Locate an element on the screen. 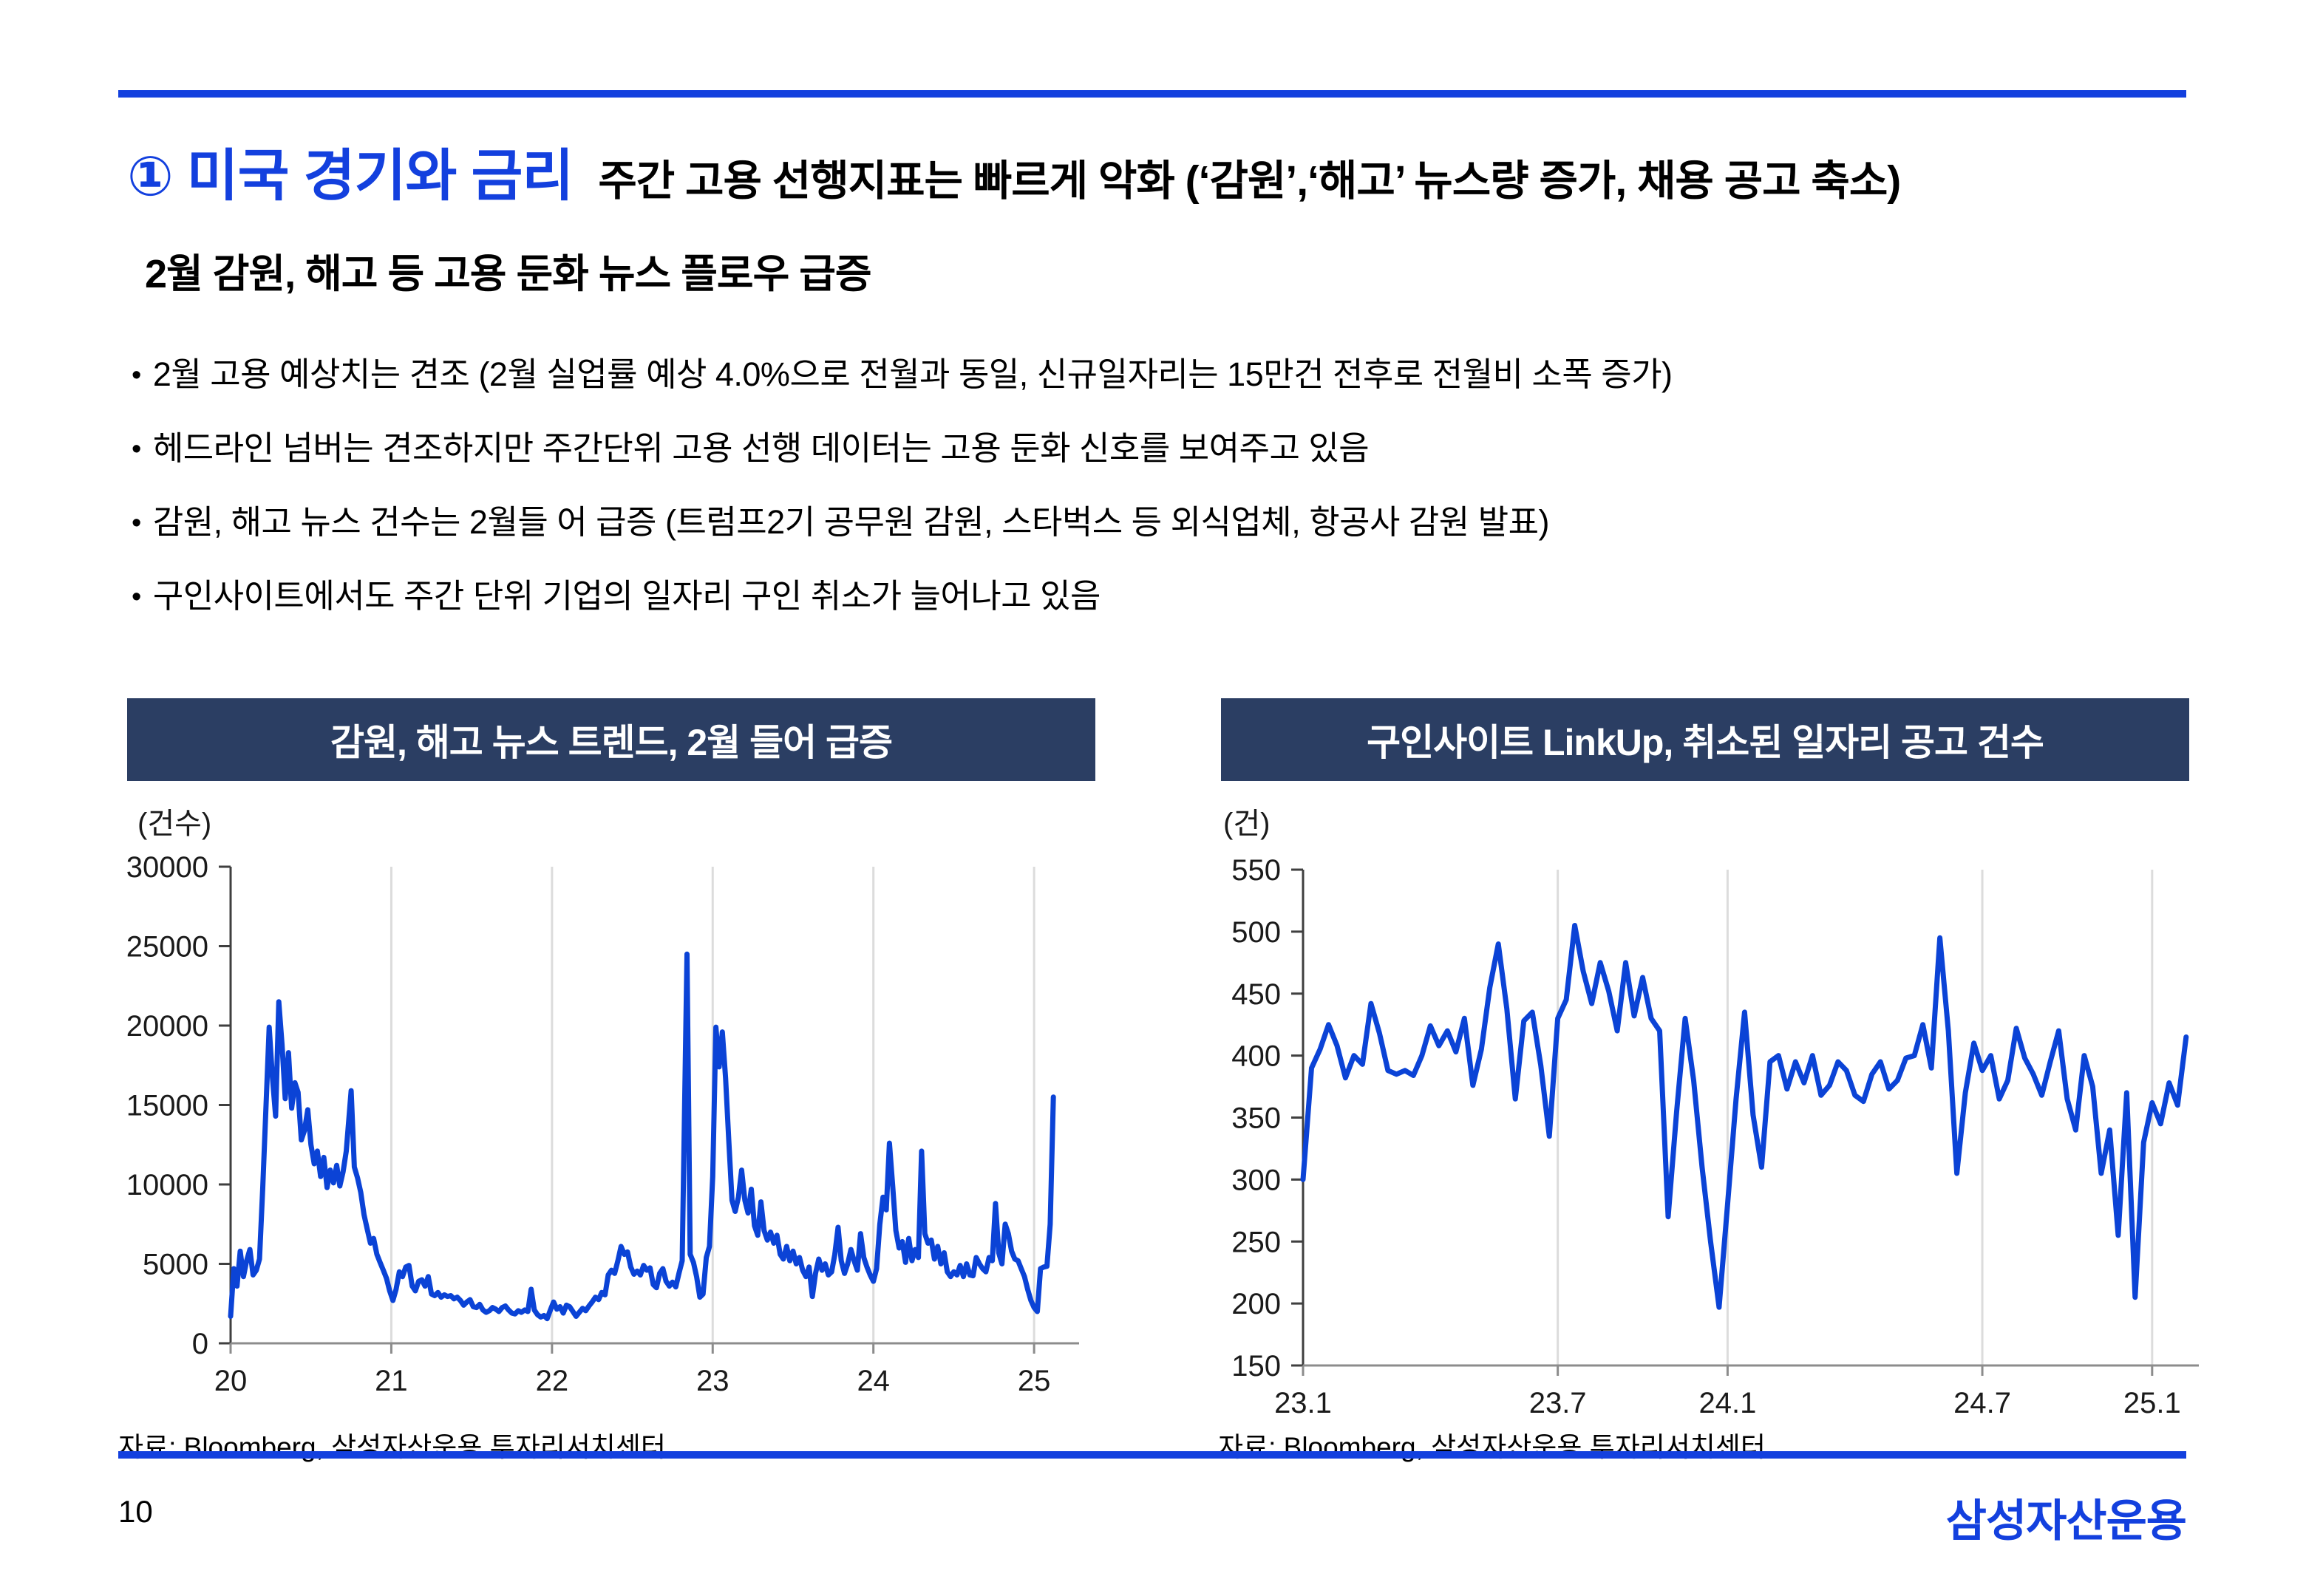 This screenshot has width=2306, height=1596. x-tick-label: 23.7 is located at coordinates (1558, 1403).